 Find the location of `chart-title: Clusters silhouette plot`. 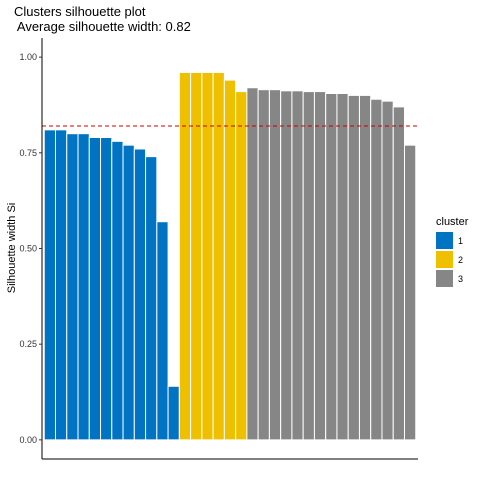

chart-title: Clusters silhouette plot is located at coordinates (80, 11).